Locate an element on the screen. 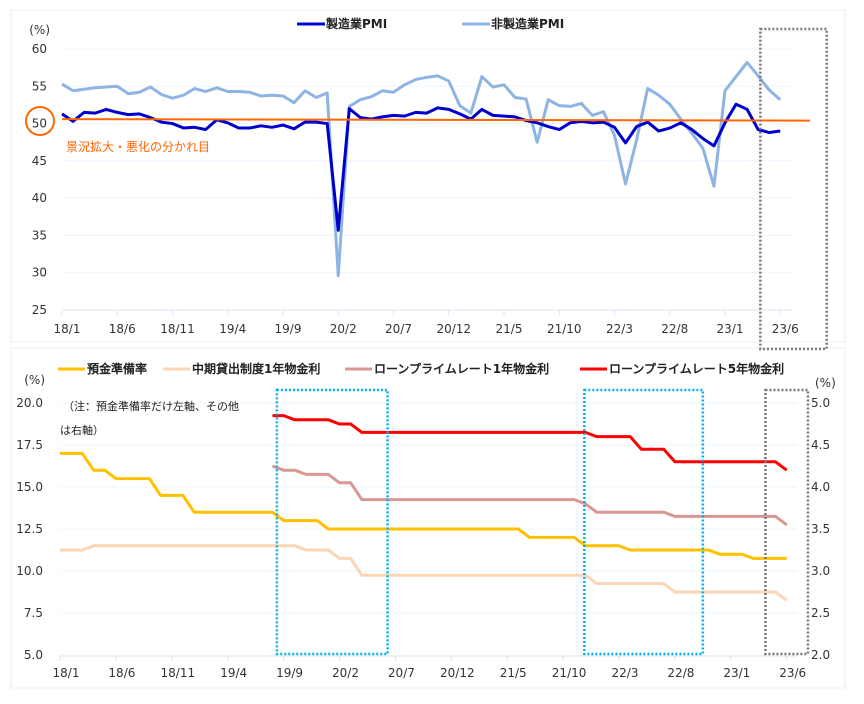 The height and width of the screenshot is (704, 864). y-tick-label: 30 is located at coordinates (39, 273).